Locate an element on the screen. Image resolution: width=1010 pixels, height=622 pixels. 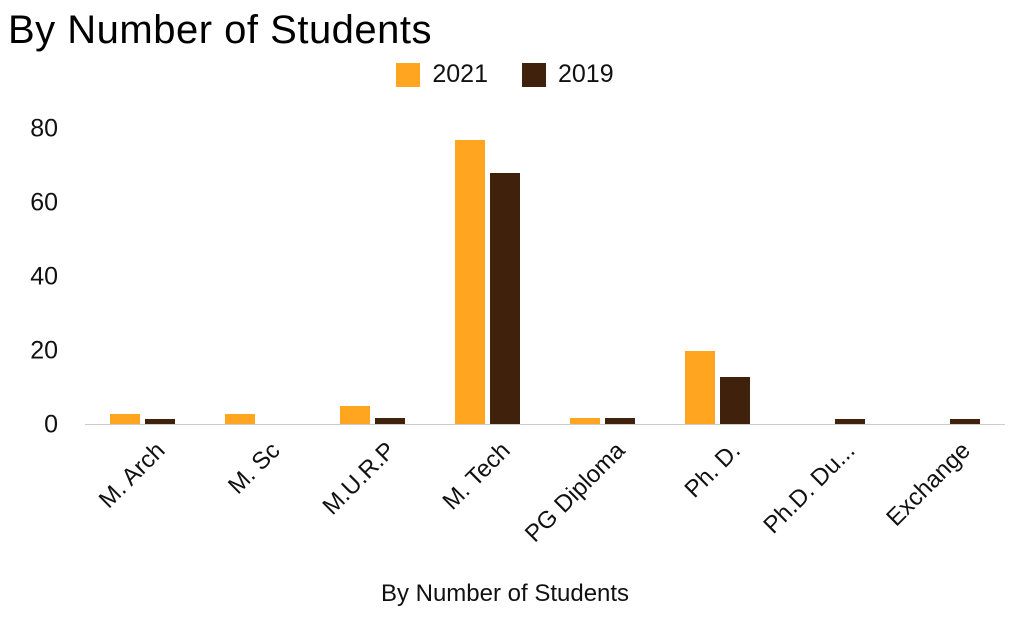
x-category-label: M. Tech is located at coordinates (476, 476).